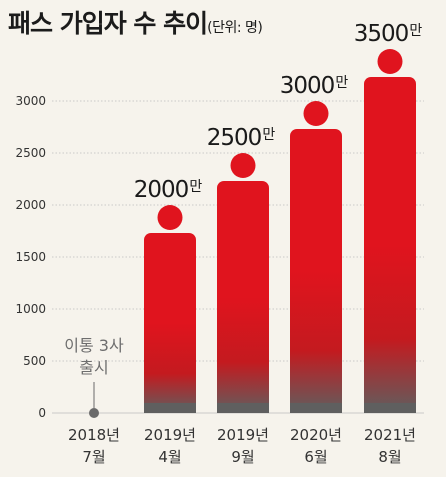 The width and height of the screenshot is (446, 477). What do you see at coordinates (307, 86) in the screenshot?
I see `value-label-number: 3000` at bounding box center [307, 86].